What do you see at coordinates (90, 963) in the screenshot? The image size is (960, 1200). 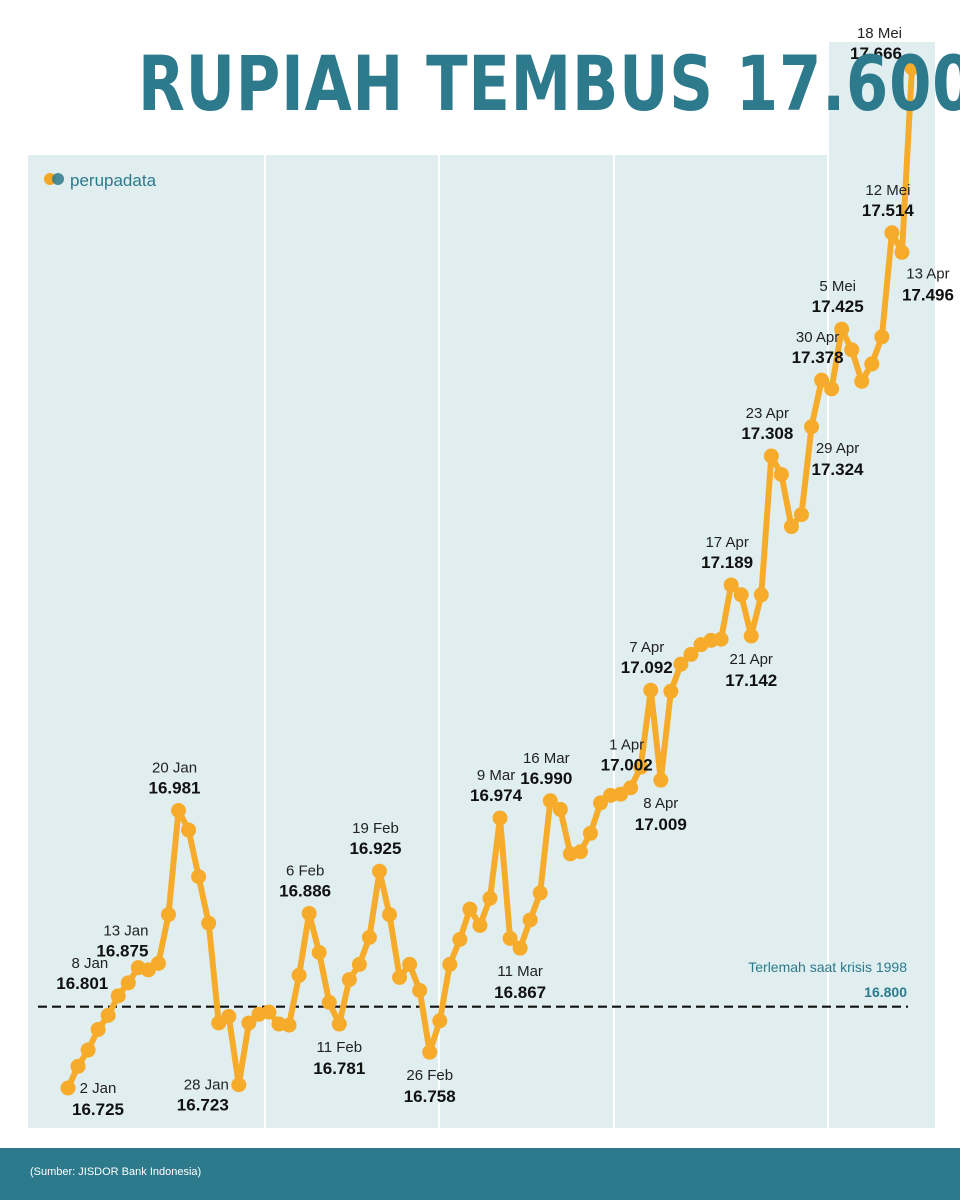 I see `annotation-date: 8 Jan` at bounding box center [90, 963].